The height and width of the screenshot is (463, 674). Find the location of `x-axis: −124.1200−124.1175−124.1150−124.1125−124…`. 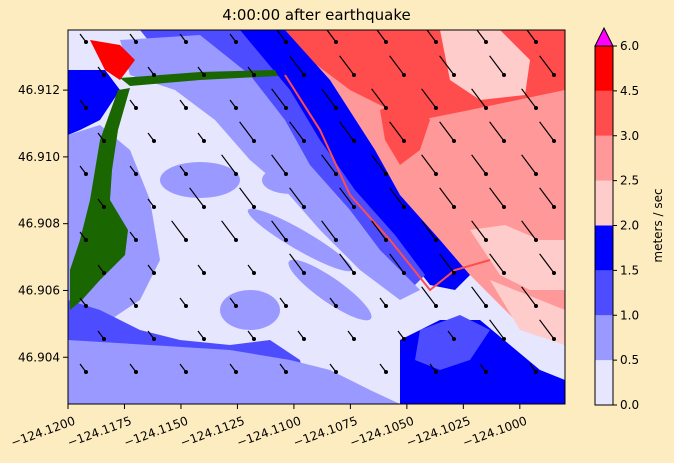

x-axis: −124.1200−124.1175−124.1150−124.1125−124… is located at coordinates (269, 427).